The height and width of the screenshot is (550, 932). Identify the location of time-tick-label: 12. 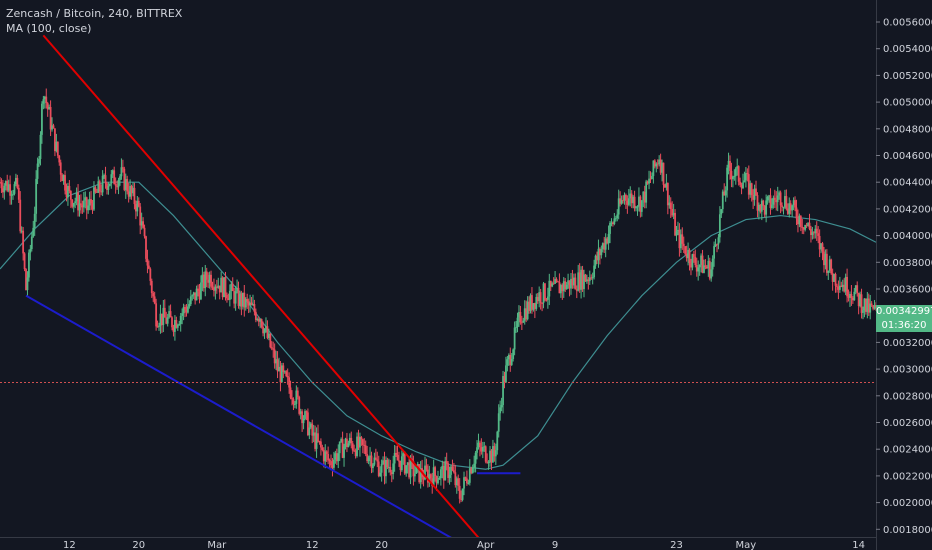
(312, 545).